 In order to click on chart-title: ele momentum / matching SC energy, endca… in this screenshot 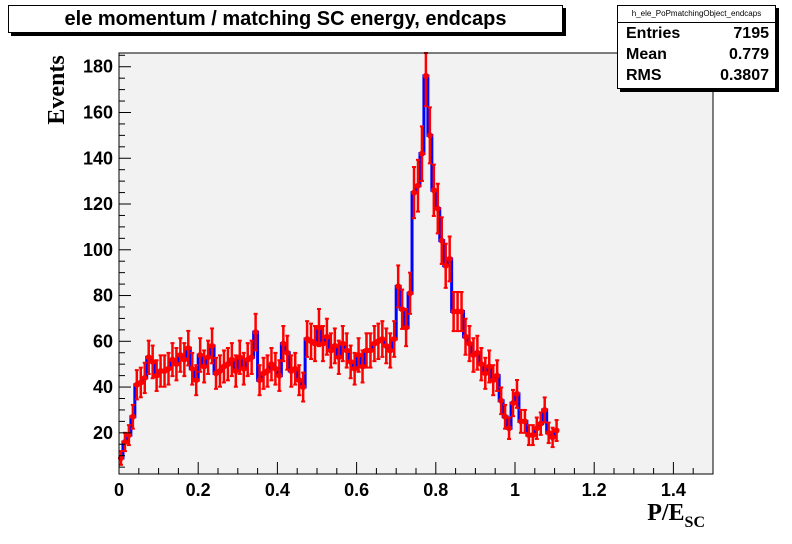, I will do `click(285, 19)`.